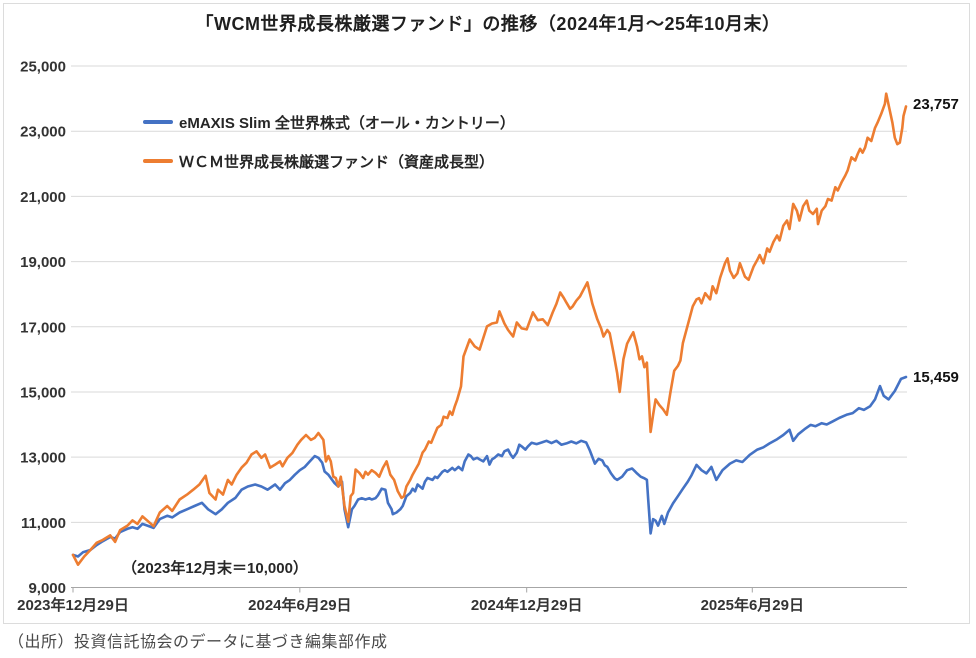  What do you see at coordinates (198, 642) in the screenshot?
I see `source-note: （出所）投資信託協会のデータに基づき編集部作成` at bounding box center [198, 642].